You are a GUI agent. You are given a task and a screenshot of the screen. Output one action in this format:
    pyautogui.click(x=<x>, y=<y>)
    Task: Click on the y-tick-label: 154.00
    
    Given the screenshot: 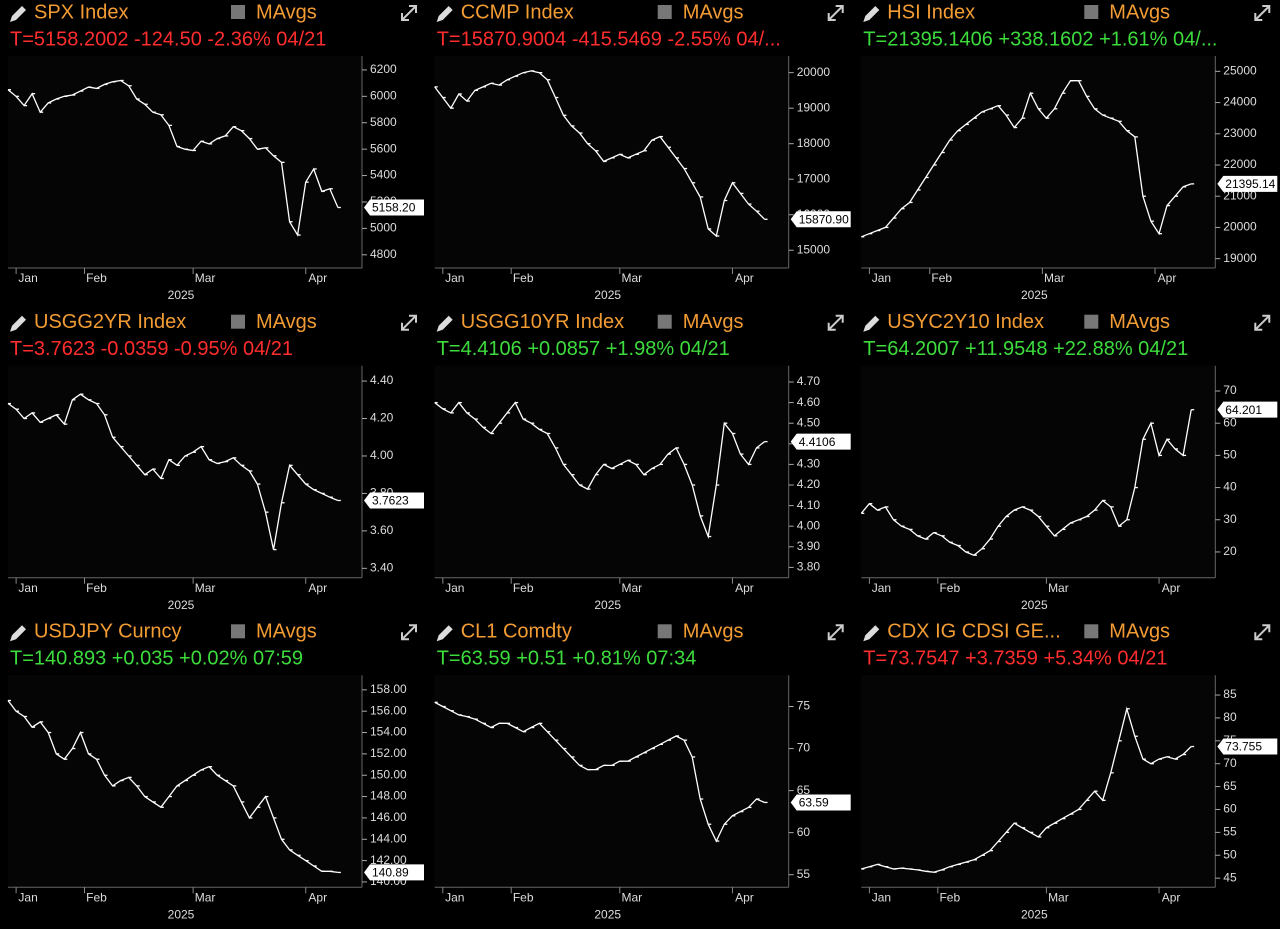 What is the action you would take?
    pyautogui.click(x=388, y=732)
    